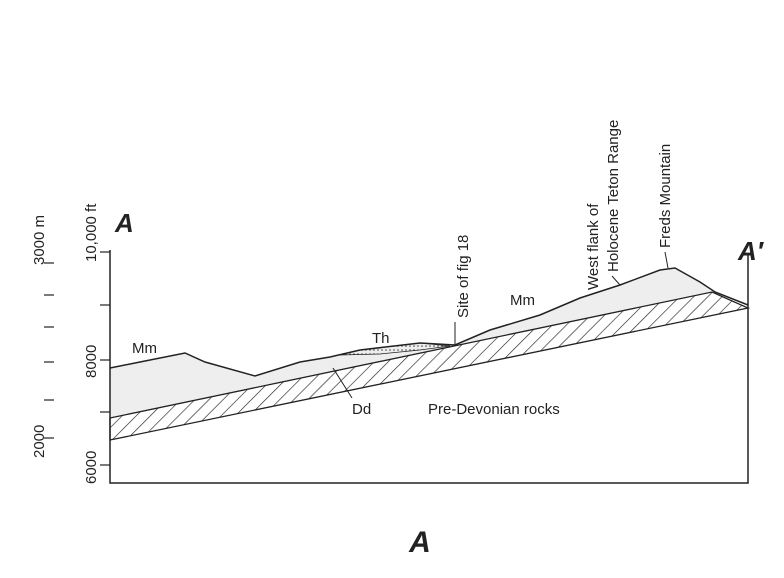 This screenshot has height=578, width=784. I want to click on callout: West flank of, so click(593, 246).